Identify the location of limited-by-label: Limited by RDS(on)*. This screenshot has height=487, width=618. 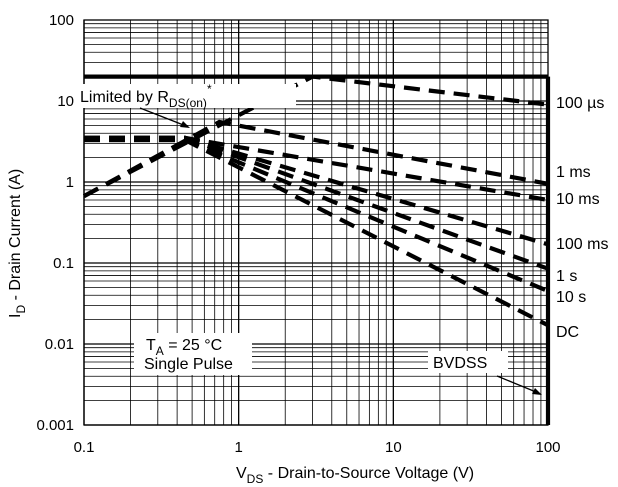
(146, 96).